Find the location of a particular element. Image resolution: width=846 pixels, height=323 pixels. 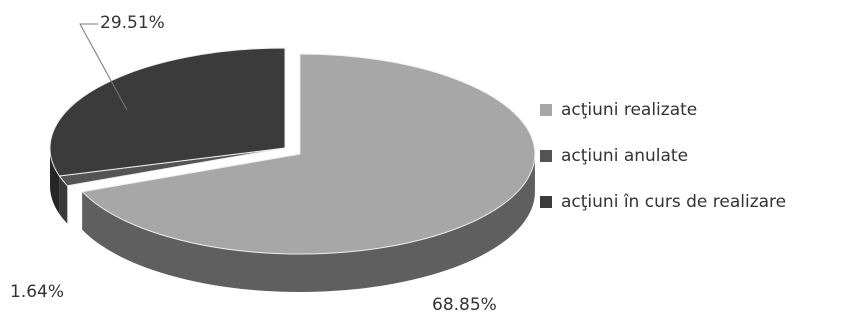

legend-item-actiuni-realizate: acţiuni realizate is located at coordinates (663, 110).